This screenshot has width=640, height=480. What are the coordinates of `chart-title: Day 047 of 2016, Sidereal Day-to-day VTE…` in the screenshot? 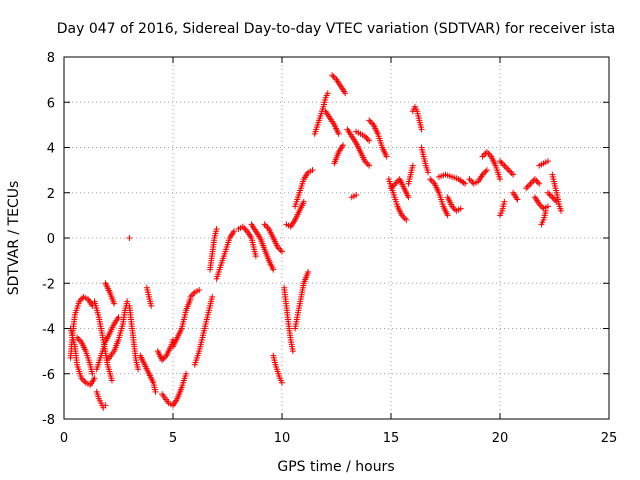 It's located at (336, 29).